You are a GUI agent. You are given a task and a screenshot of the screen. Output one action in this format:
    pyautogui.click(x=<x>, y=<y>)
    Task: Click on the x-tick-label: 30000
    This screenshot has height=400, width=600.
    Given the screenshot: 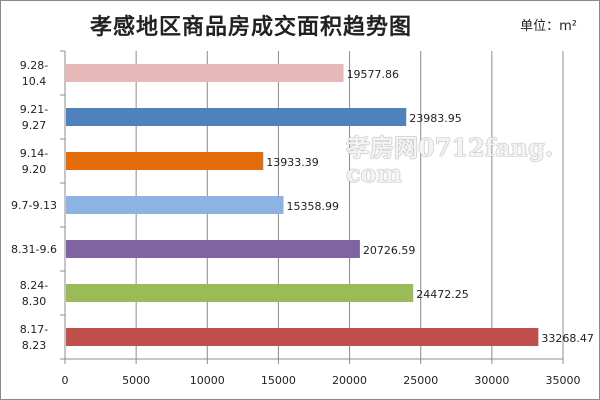 What is the action you would take?
    pyautogui.click(x=491, y=380)
    